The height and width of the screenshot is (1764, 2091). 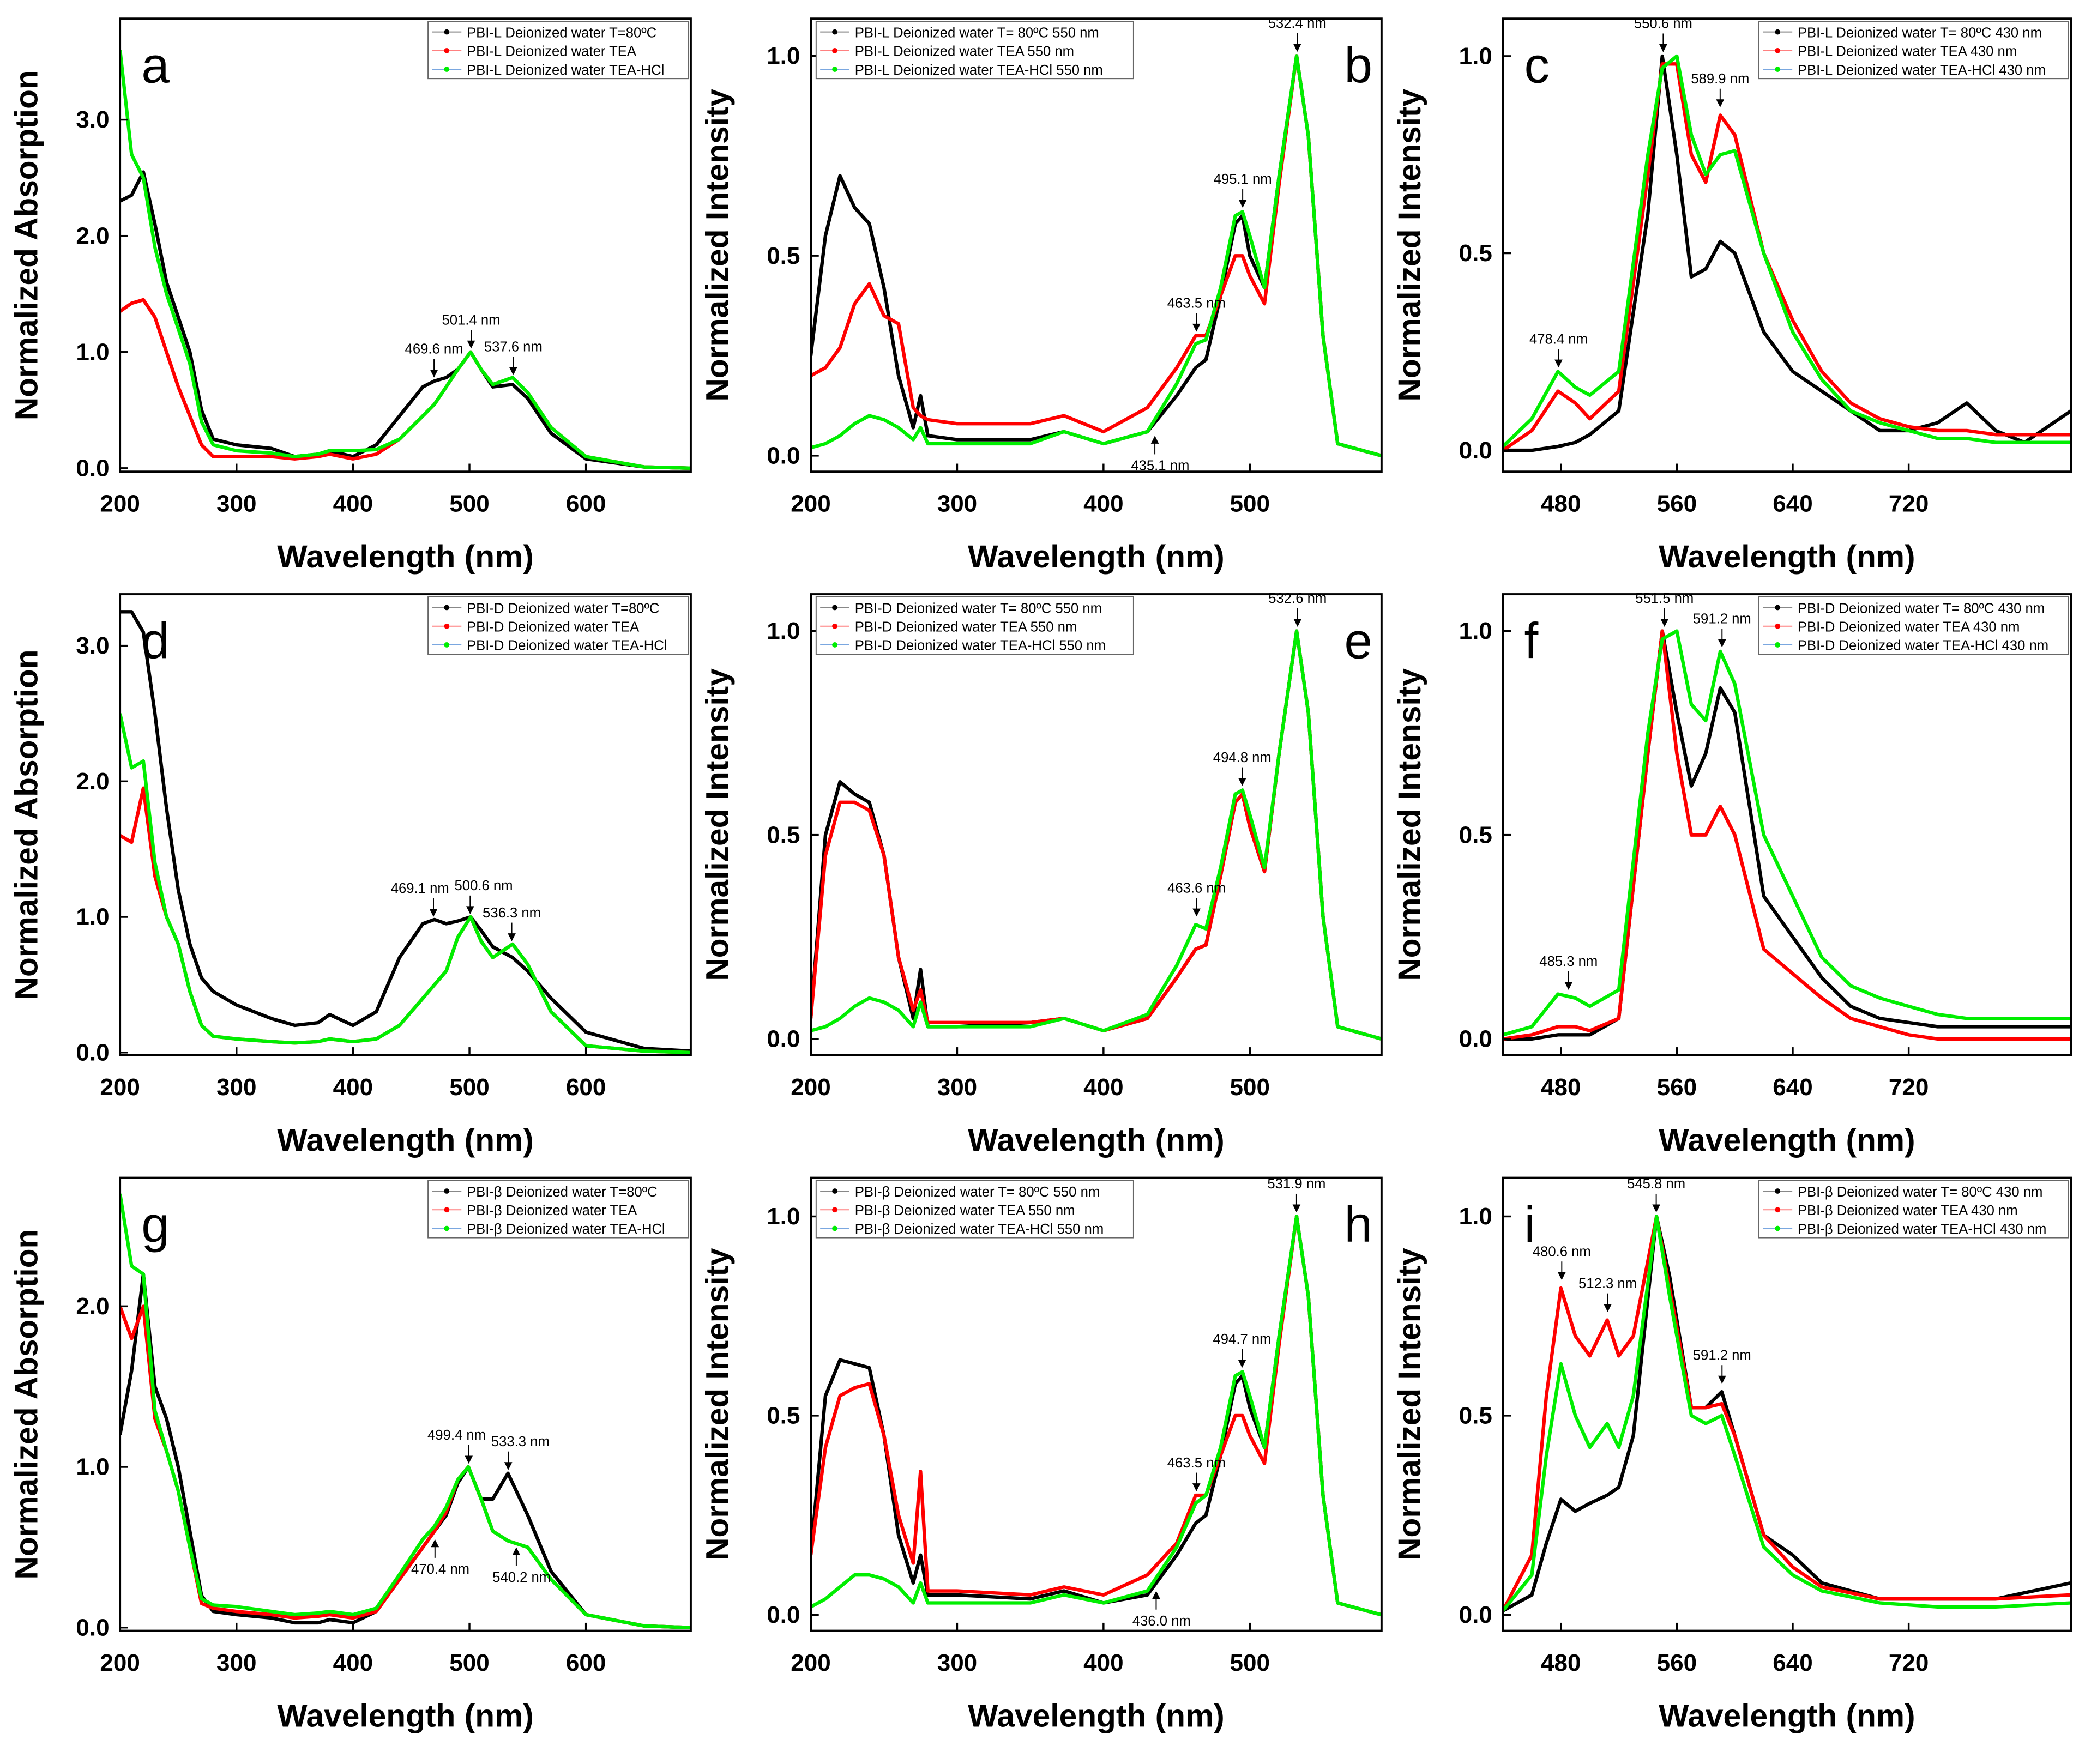 I want to click on x-tick-label: 600, so click(x=586, y=1087).